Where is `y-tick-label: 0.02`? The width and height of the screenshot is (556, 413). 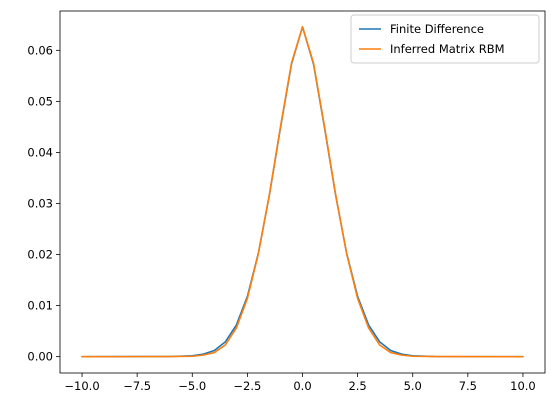 y-tick-label: 0.02 is located at coordinates (40, 255).